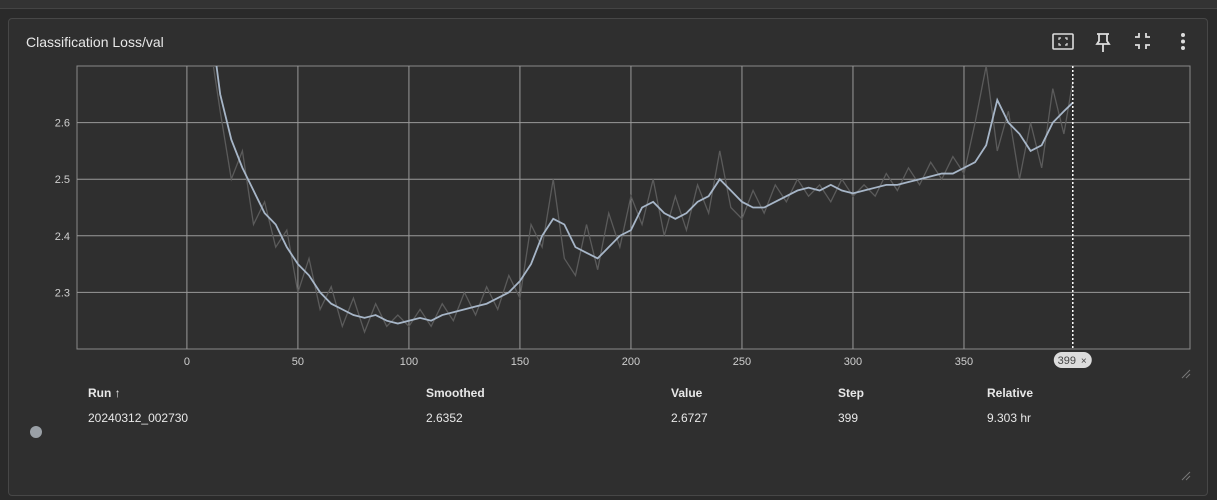  I want to click on menu-button, so click(1183, 41).